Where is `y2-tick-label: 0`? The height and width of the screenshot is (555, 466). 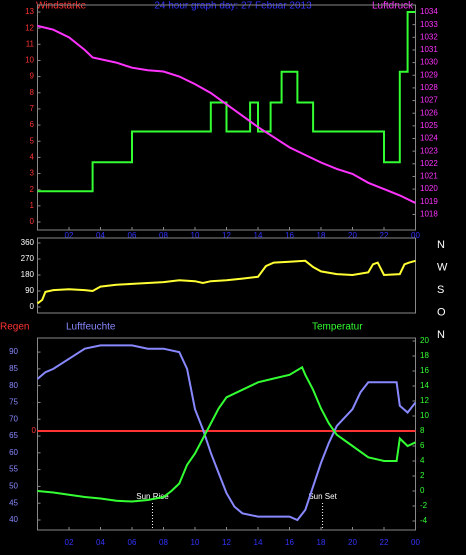
y2-tick-label: 0 is located at coordinates (422, 490).